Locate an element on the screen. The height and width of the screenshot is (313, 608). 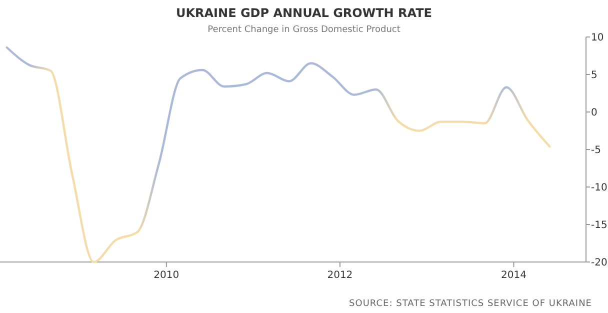
y-tick-label: 5 is located at coordinates (594, 75).